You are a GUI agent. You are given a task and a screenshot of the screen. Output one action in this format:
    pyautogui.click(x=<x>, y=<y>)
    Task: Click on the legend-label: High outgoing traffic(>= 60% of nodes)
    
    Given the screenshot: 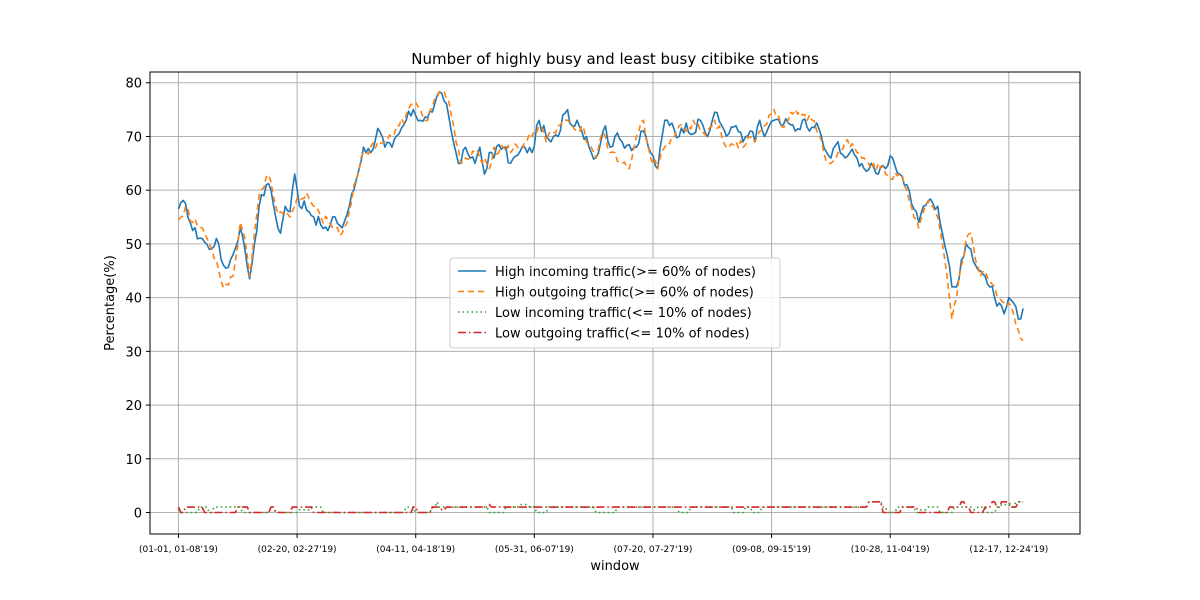 What is the action you would take?
    pyautogui.click(x=624, y=293)
    